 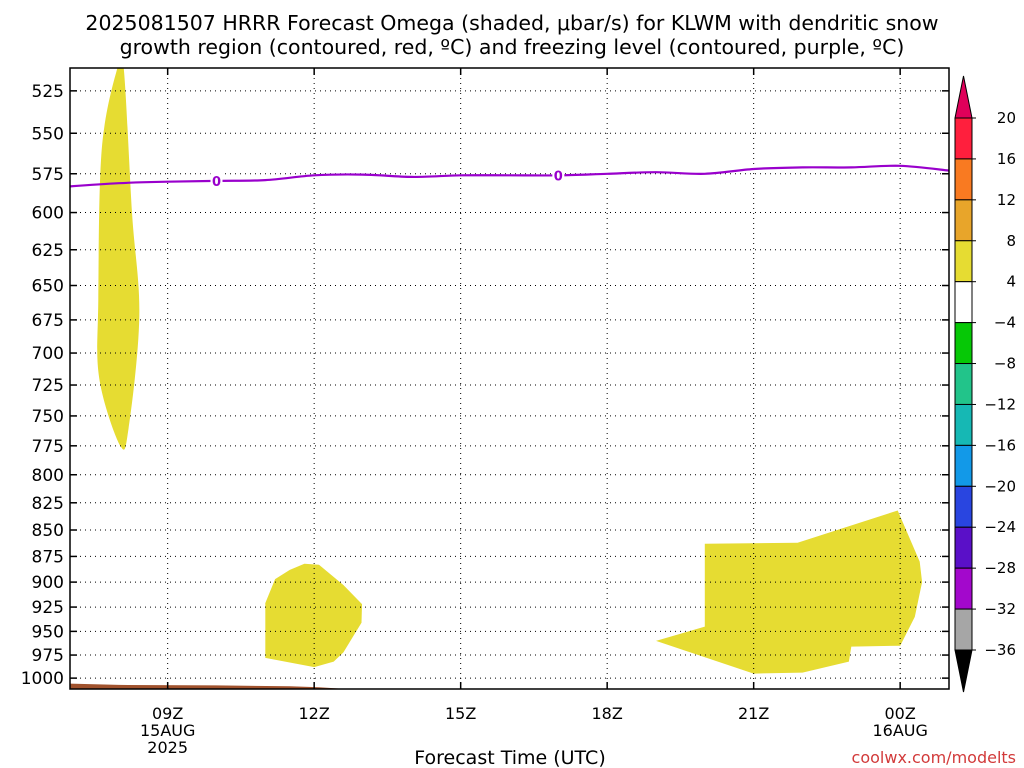 I want to click on y-tick-label: 575, so click(x=48, y=175).